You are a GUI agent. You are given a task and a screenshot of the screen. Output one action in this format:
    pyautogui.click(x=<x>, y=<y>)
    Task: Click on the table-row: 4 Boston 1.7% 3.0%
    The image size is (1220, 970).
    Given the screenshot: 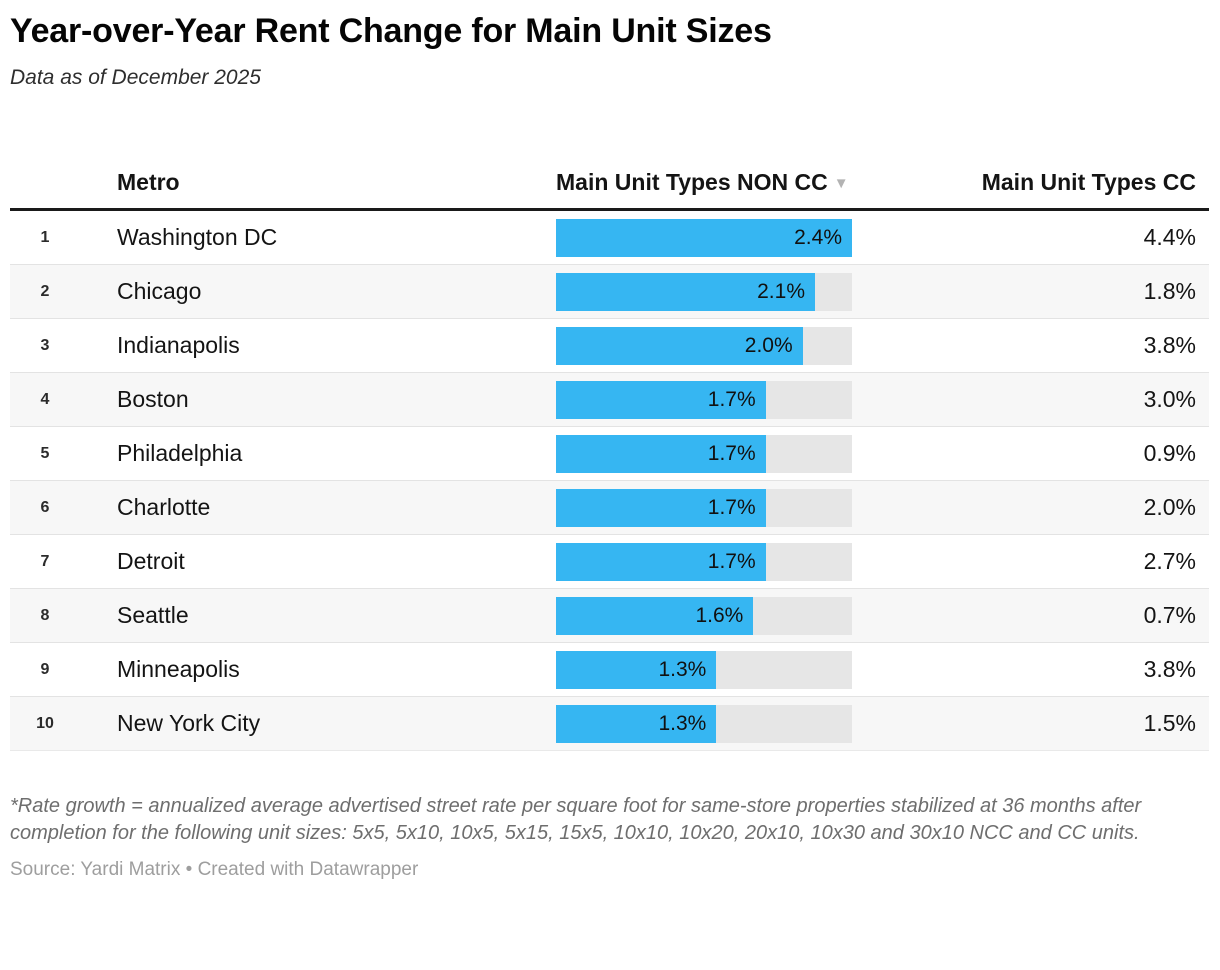 What is the action you would take?
    pyautogui.click(x=609, y=400)
    